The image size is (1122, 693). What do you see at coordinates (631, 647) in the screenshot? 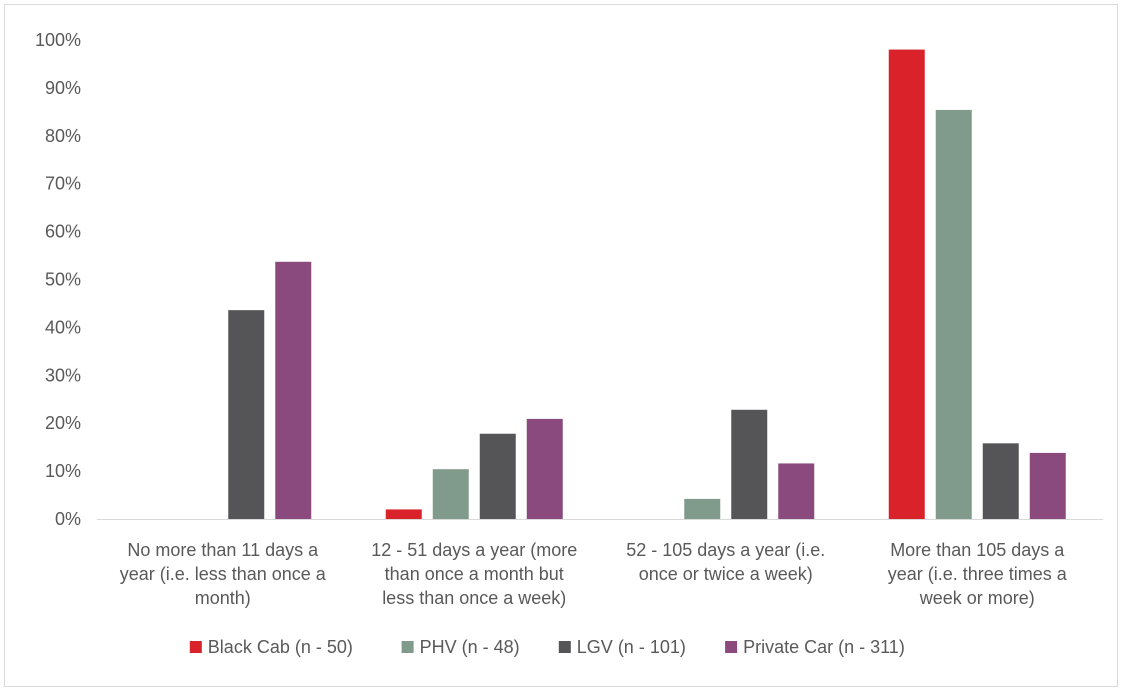
I see `legend-label: LGV (n - 101)` at bounding box center [631, 647].